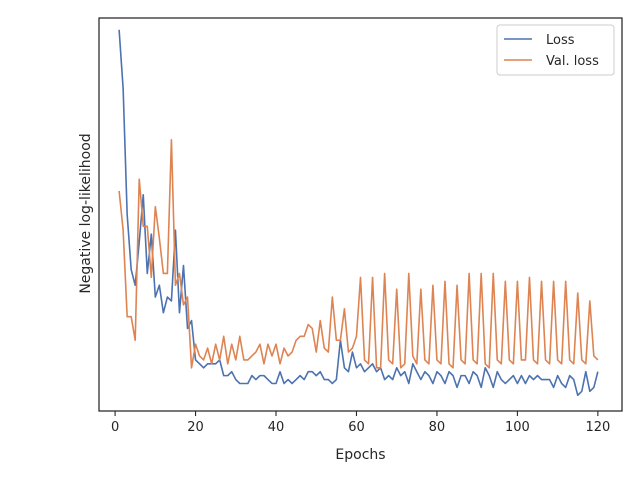  I want to click on legend-label-1: Loss, so click(560, 40).